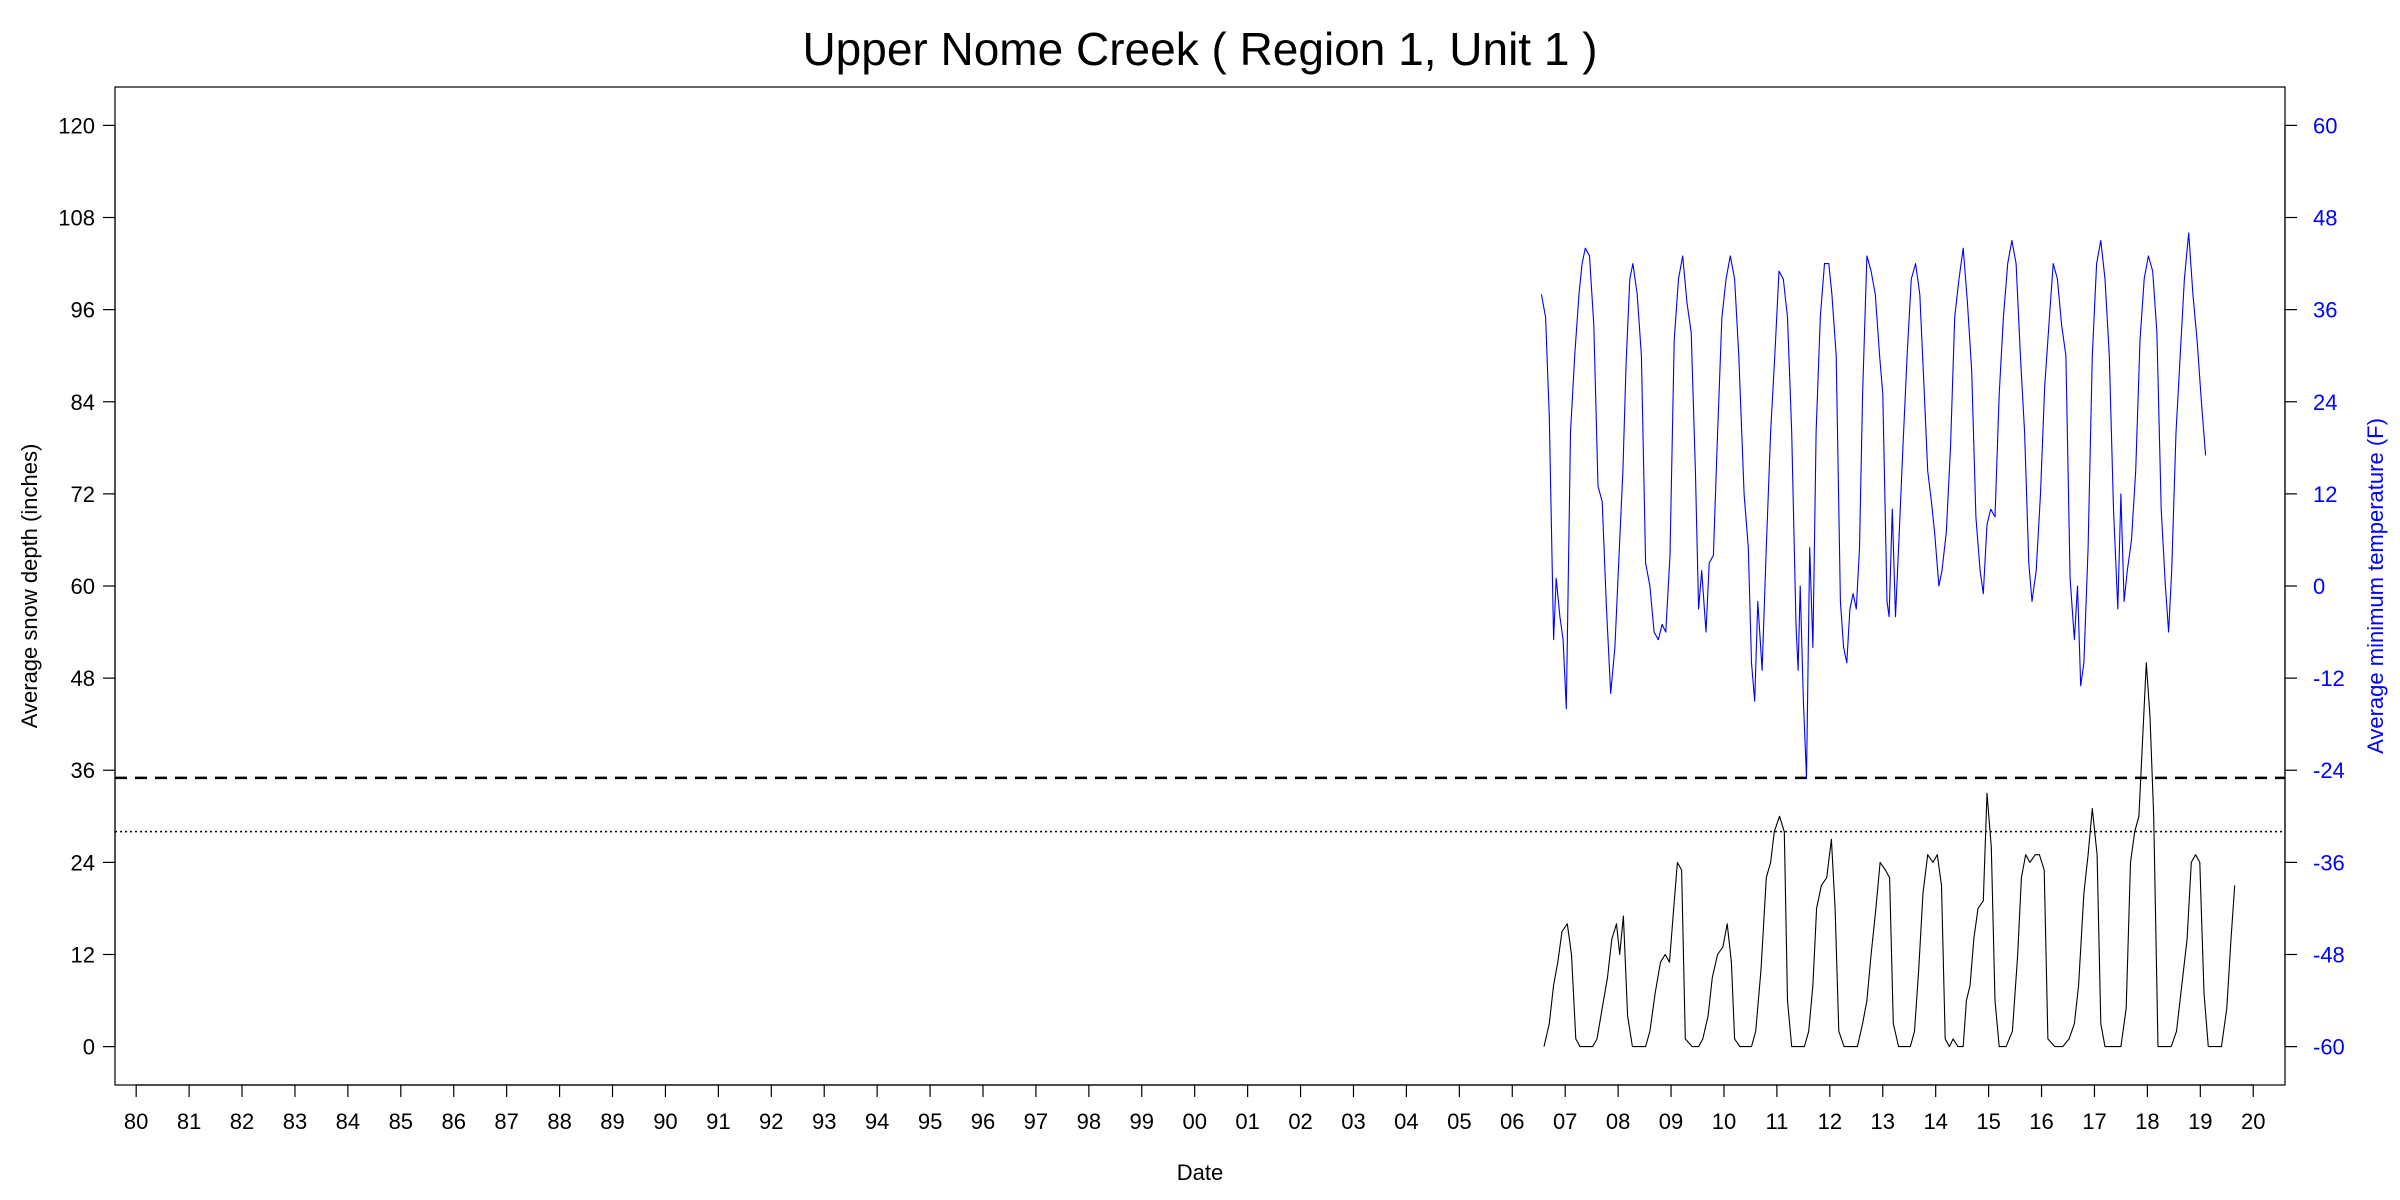  I want to click on x-tick-label: 86, so click(453, 1121).